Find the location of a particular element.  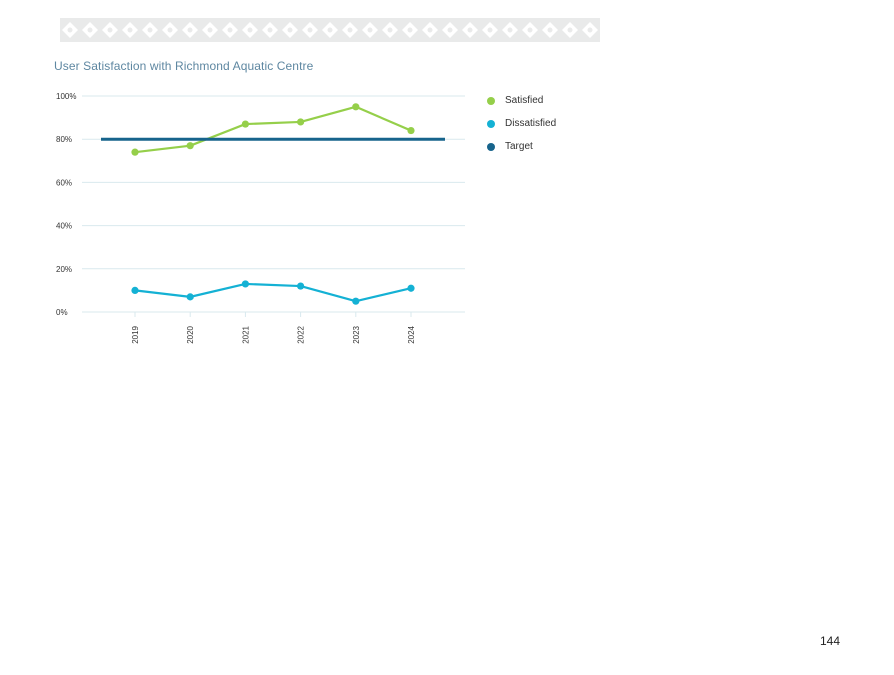

legend-item-satisfied: Satisfied is located at coordinates (521, 100).